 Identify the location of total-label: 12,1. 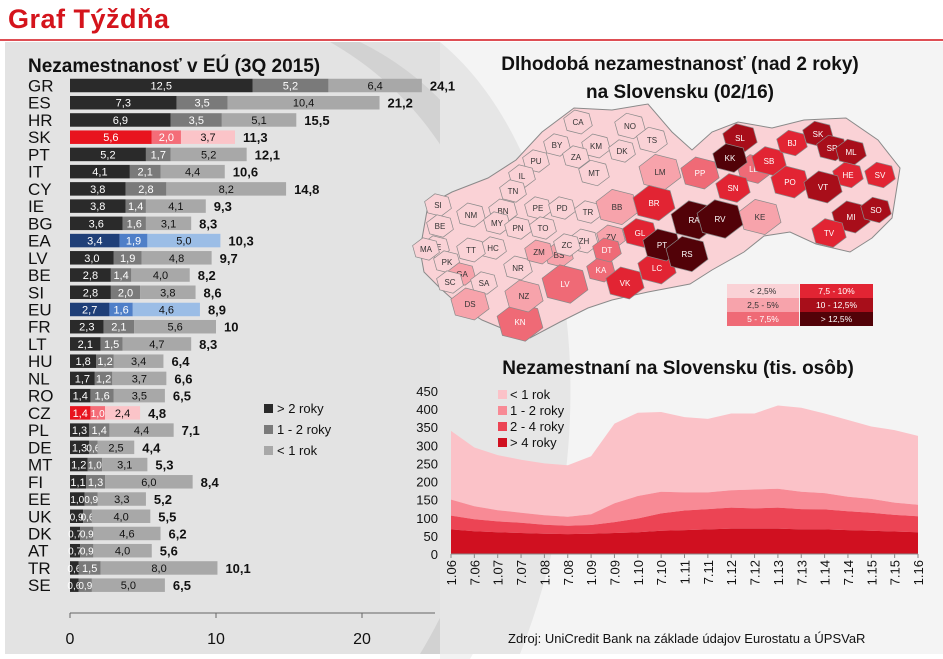
(267, 154).